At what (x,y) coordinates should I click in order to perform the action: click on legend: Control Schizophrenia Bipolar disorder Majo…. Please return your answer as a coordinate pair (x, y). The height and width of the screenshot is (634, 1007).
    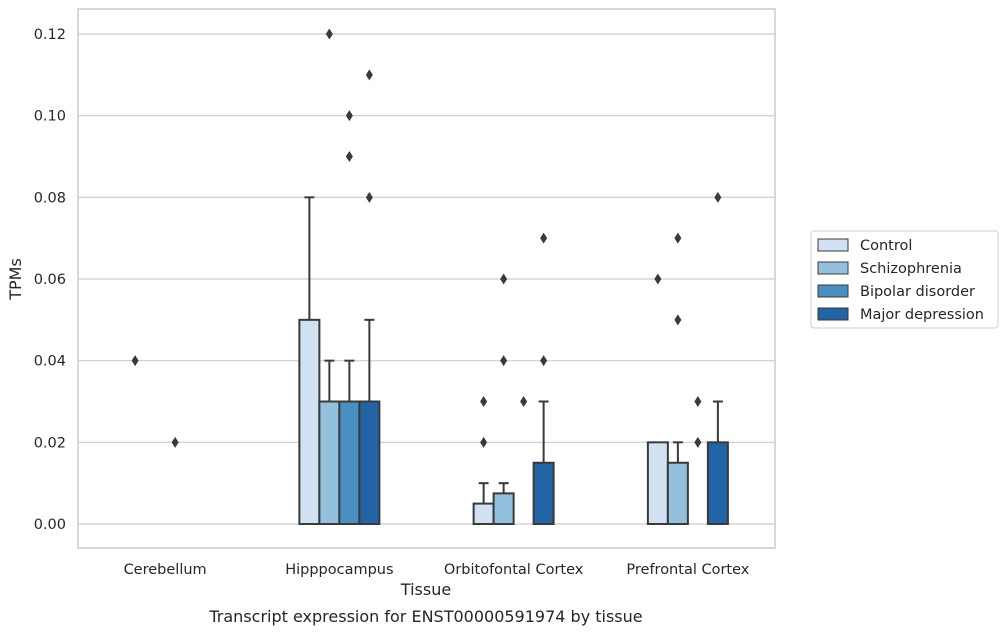
    Looking at the image, I should click on (904, 279).